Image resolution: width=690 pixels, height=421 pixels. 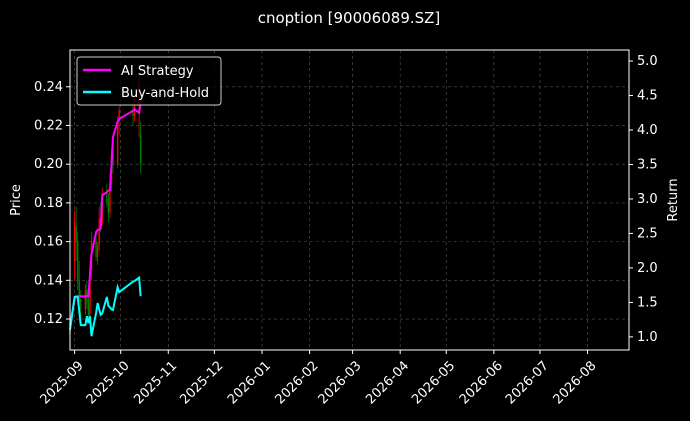 What do you see at coordinates (527, 382) in the screenshot?
I see `x-tick-label: 2026-07` at bounding box center [527, 382].